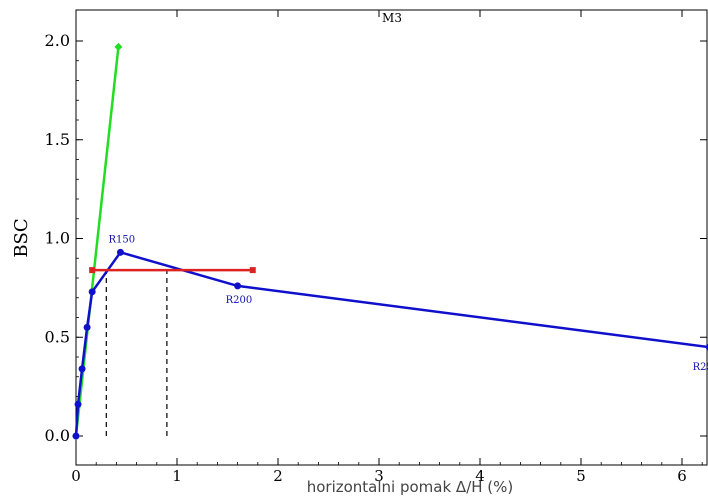  Describe the element at coordinates (392, 18) in the screenshot. I see `chart-title: M3` at that location.